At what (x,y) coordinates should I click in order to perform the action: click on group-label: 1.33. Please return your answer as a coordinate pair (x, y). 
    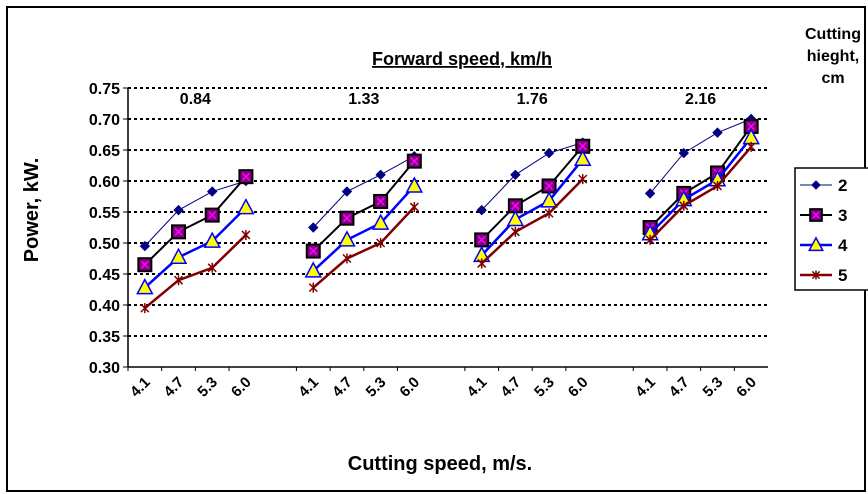
    Looking at the image, I should click on (363, 99).